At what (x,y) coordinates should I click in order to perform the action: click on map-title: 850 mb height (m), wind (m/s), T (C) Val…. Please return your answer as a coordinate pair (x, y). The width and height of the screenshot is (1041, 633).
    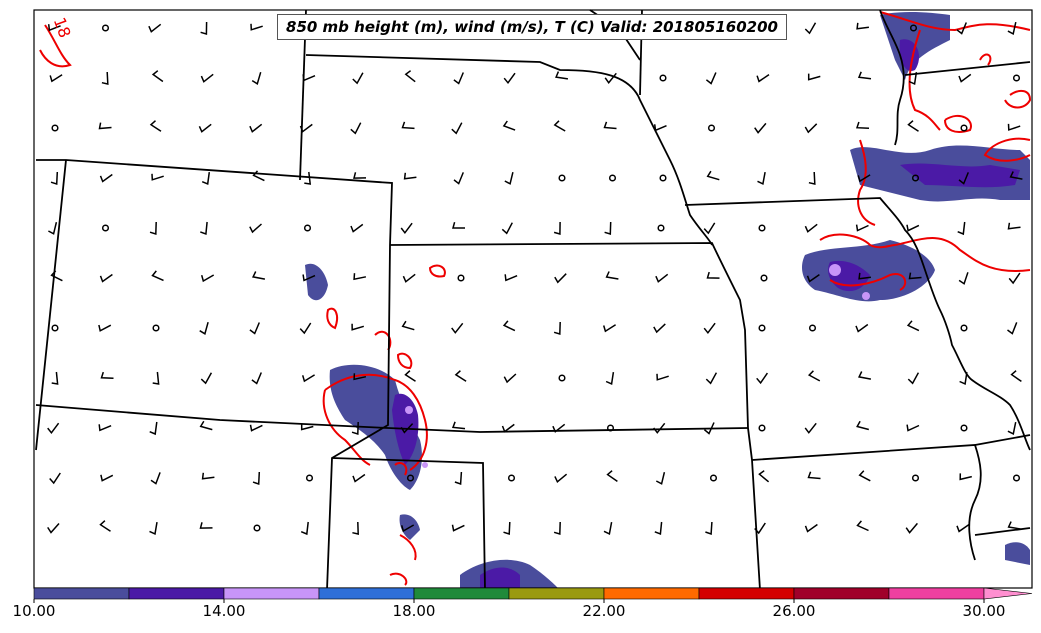
    Looking at the image, I should click on (532, 27).